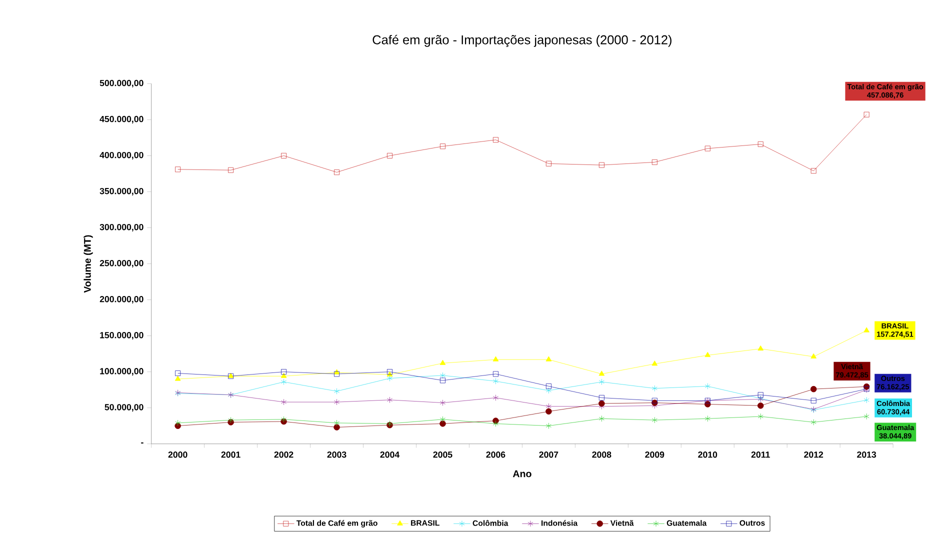 The height and width of the screenshot is (542, 945). What do you see at coordinates (122, 84) in the screenshot?
I see `y-tick-label: 500.000,00` at bounding box center [122, 84].